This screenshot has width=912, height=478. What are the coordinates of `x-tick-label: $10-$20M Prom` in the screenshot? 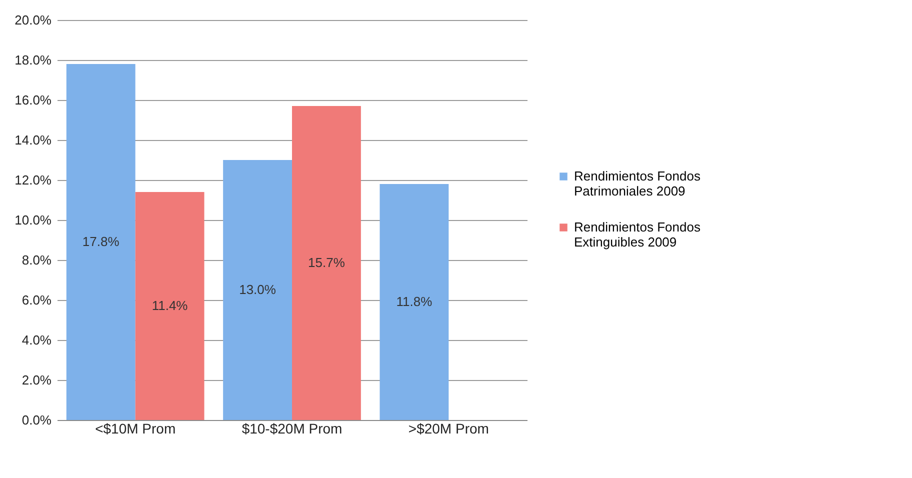 It's located at (292, 428).